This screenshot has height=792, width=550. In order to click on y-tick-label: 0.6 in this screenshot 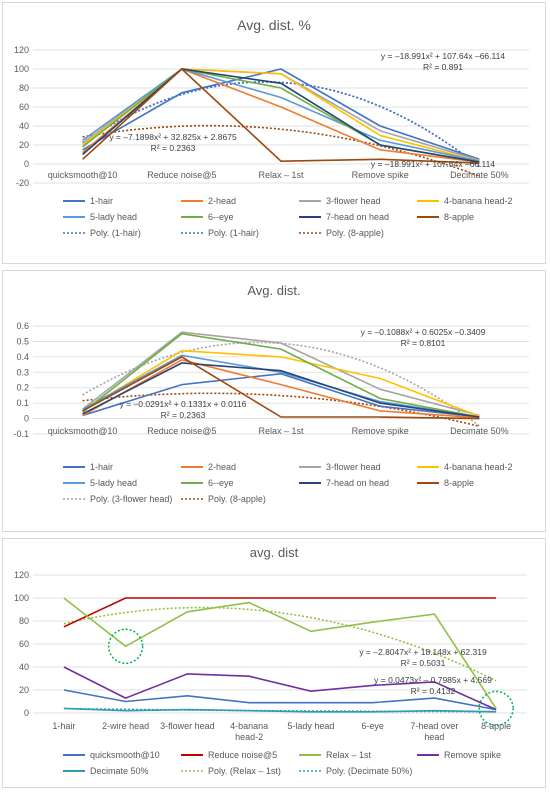, I will do `click(22, 326)`.